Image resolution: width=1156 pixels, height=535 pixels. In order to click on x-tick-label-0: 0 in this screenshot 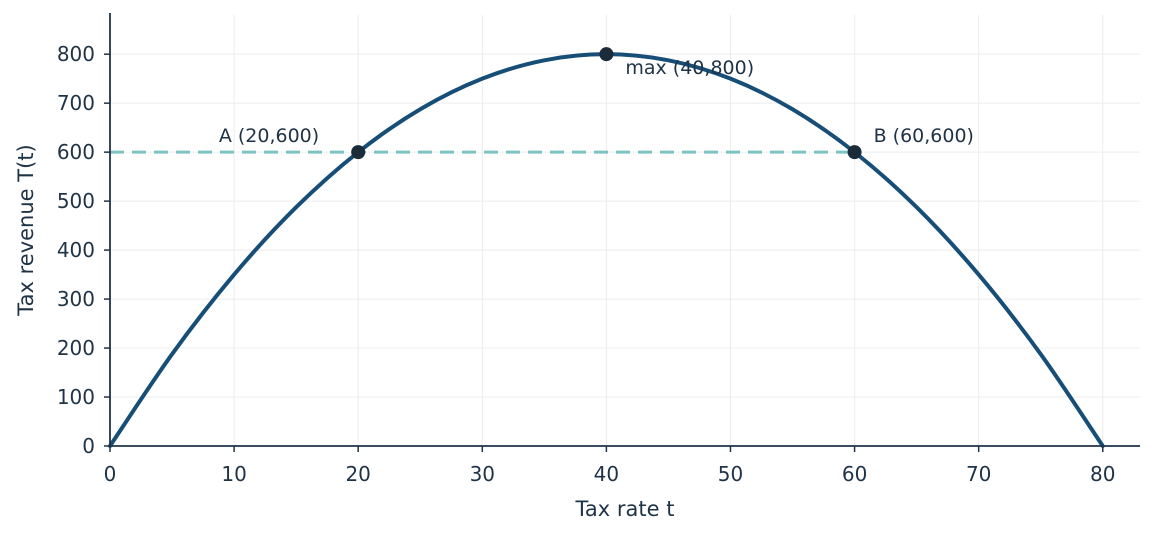, I will do `click(110, 474)`.